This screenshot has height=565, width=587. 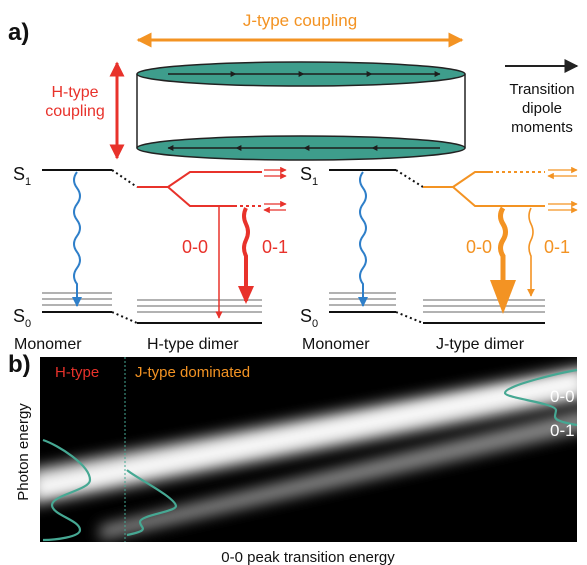 I want to click on dipole-label-line2: dipole, so click(x=542, y=108).